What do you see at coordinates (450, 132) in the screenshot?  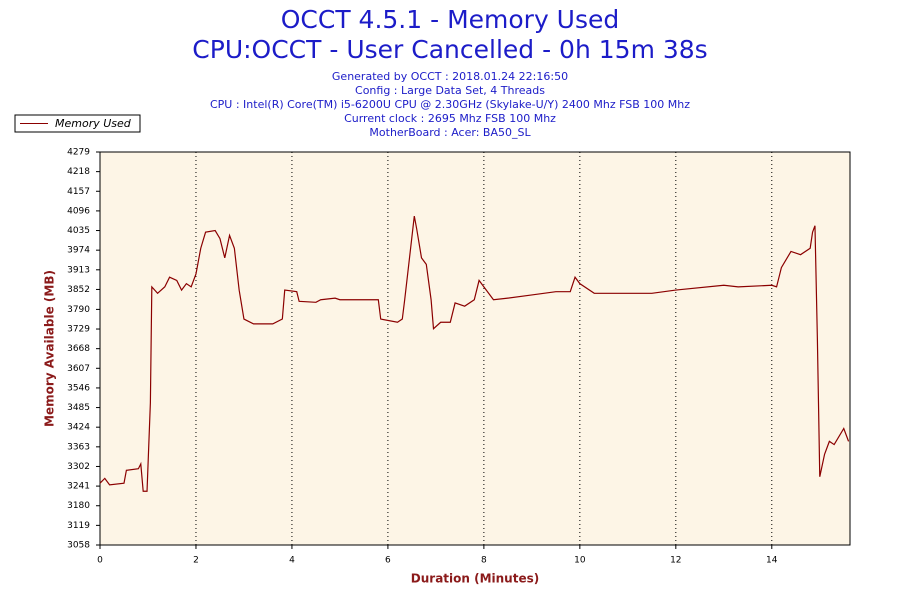 I see `info-line: MotherBoard : Acer: BA50_SL` at bounding box center [450, 132].